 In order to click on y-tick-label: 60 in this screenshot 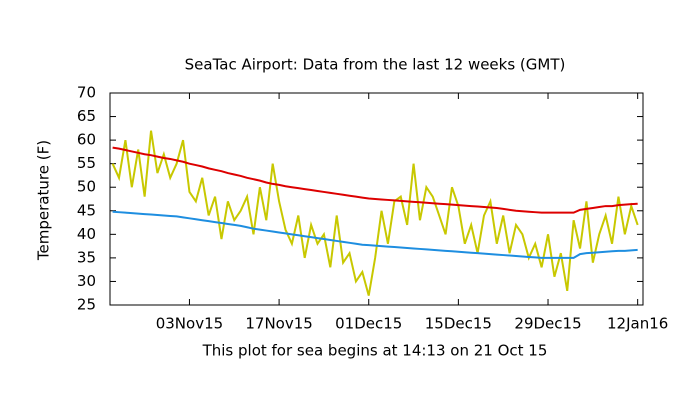, I will do `click(86, 140)`.